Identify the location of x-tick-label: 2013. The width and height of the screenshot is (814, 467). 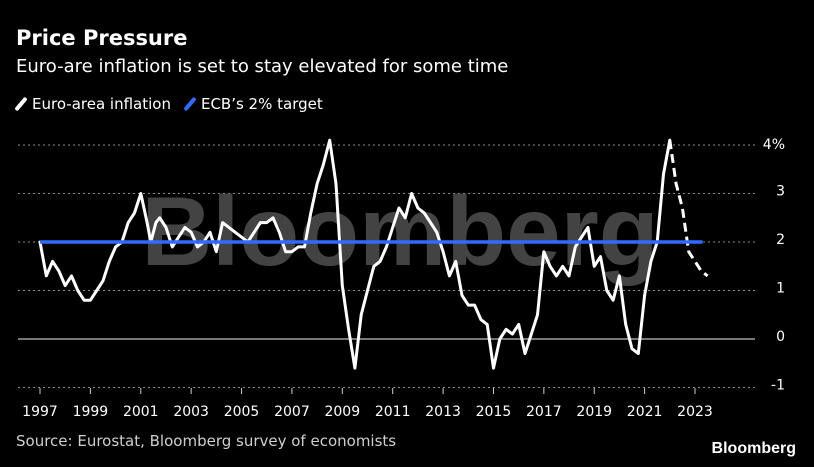
(443, 412).